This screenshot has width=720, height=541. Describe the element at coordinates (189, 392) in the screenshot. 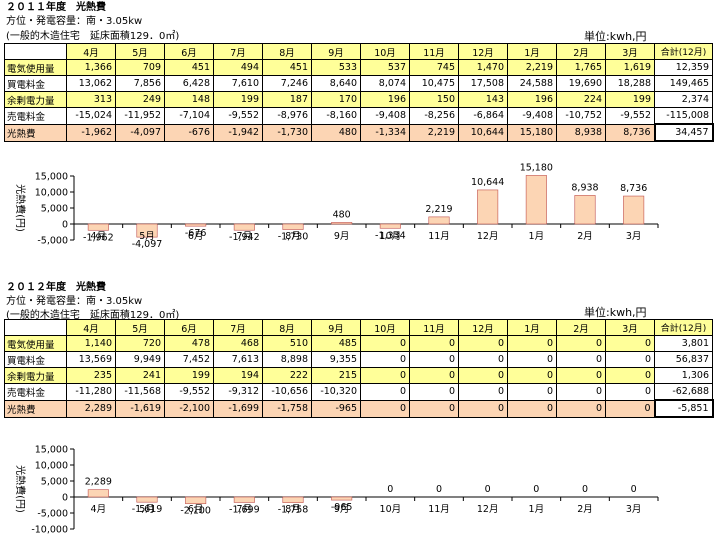

I see `table-cell: -9,552` at that location.